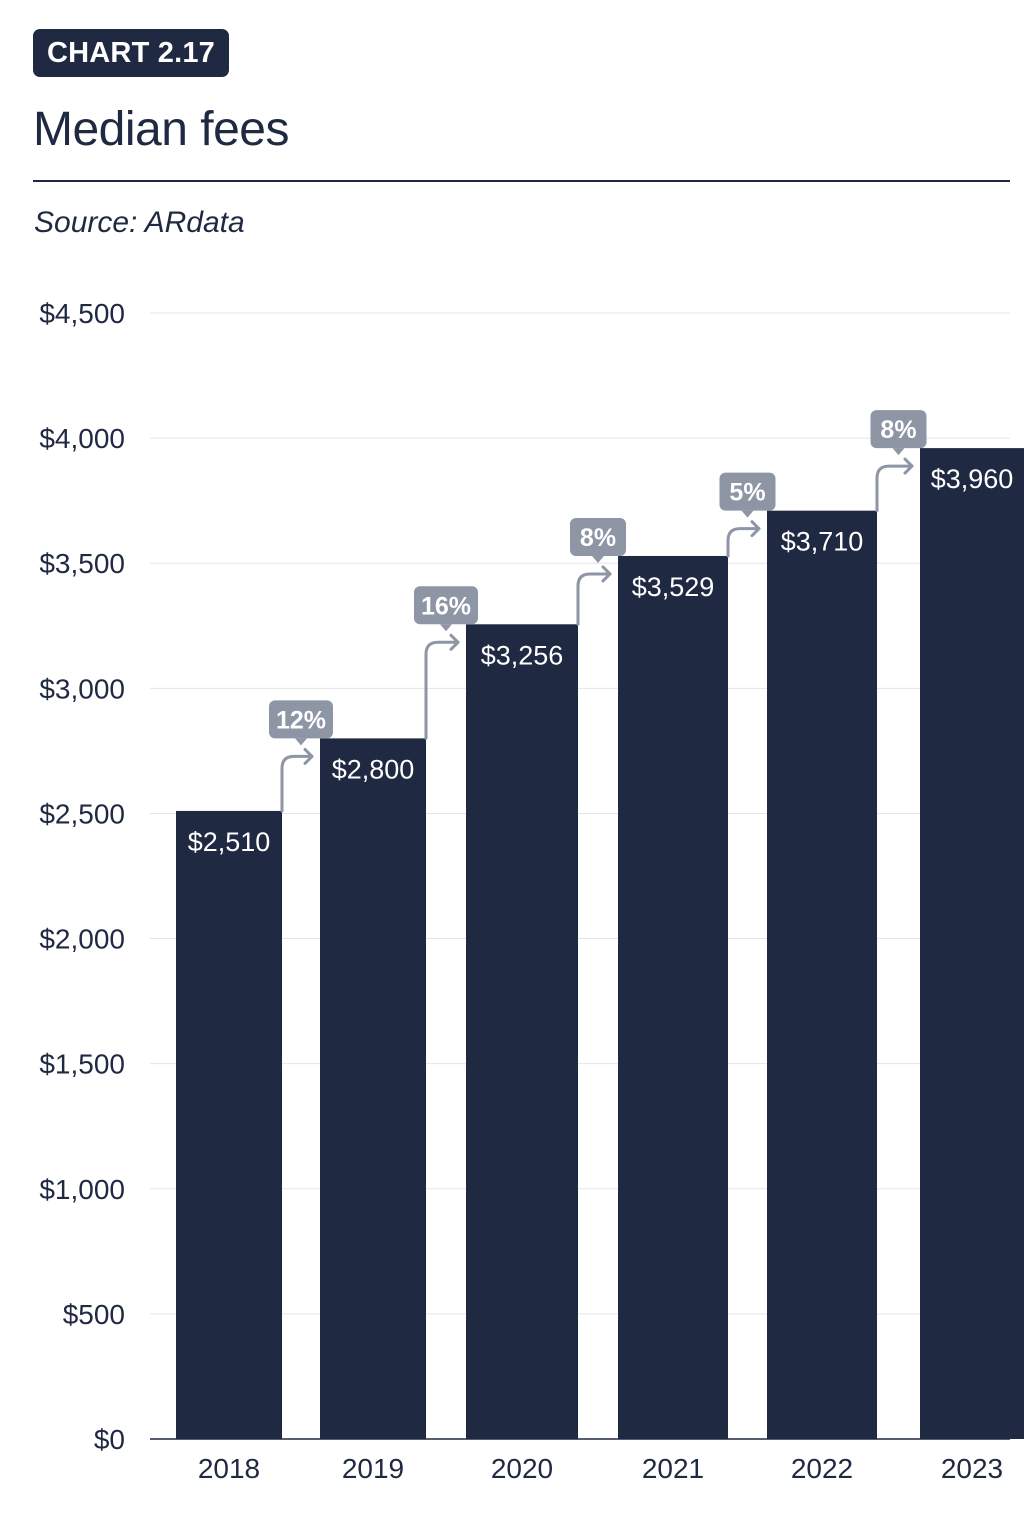  Describe the element at coordinates (522, 655) in the screenshot. I see `bar-value-label: $3,256` at that location.